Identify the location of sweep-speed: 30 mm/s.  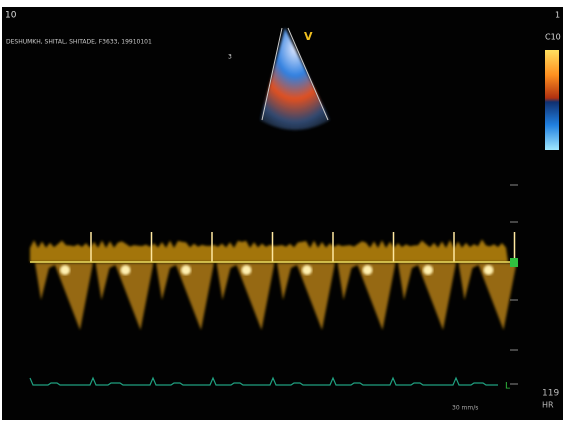
(465, 408).